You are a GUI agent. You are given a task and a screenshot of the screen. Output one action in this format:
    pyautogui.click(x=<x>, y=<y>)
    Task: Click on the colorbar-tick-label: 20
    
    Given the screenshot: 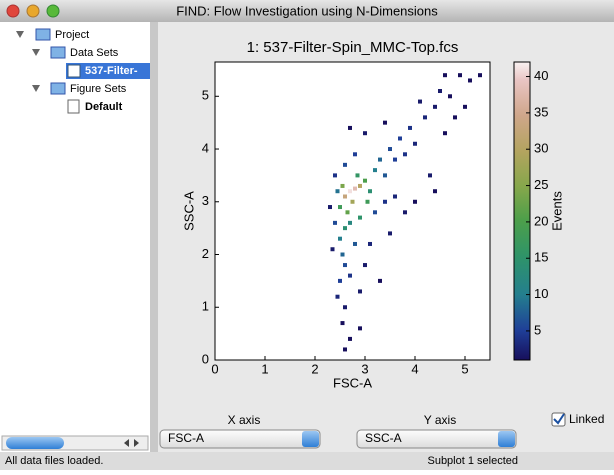 What is the action you would take?
    pyautogui.click(x=541, y=220)
    